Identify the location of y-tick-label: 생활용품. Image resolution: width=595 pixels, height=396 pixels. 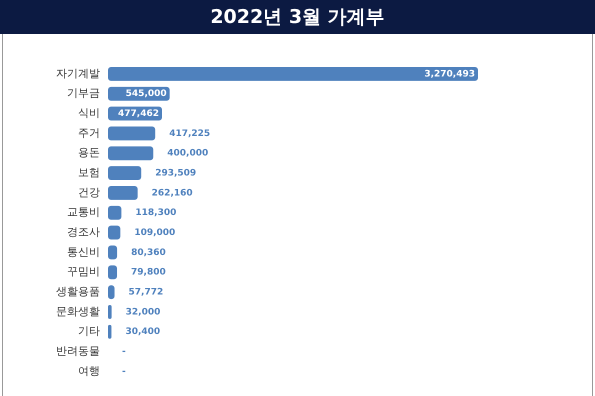
(78, 291).